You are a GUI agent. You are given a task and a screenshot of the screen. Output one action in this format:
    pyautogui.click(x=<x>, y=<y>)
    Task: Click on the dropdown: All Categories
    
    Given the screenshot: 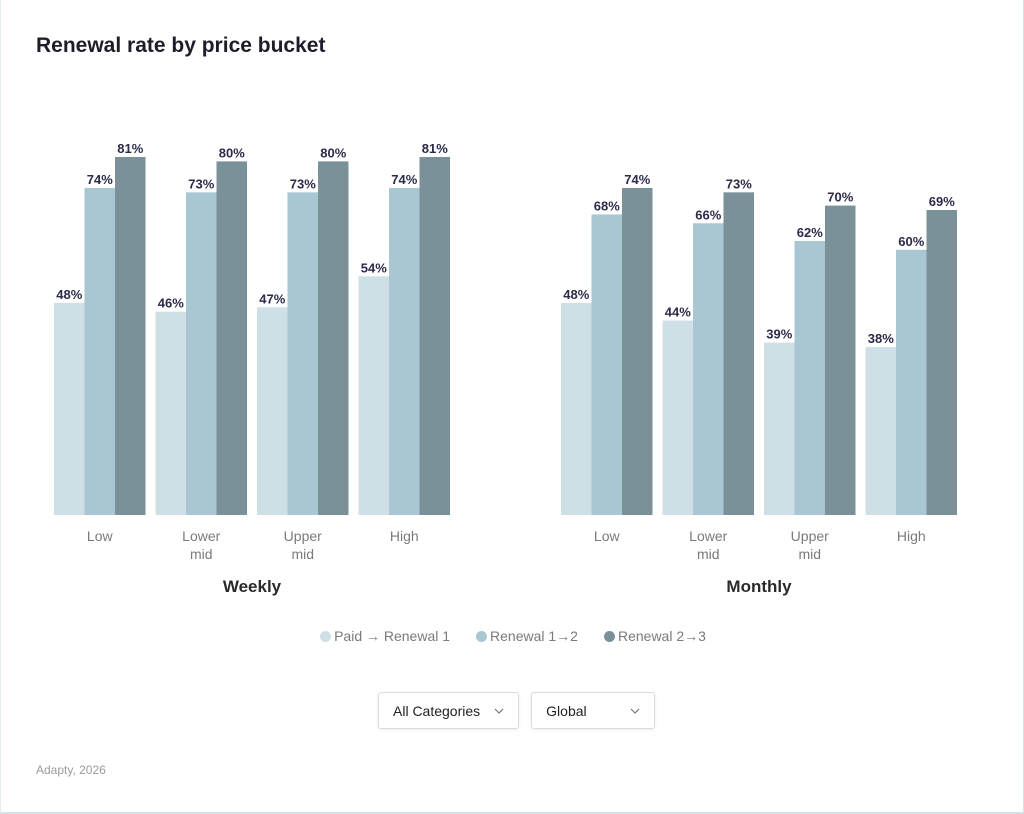 What is the action you would take?
    pyautogui.click(x=449, y=710)
    